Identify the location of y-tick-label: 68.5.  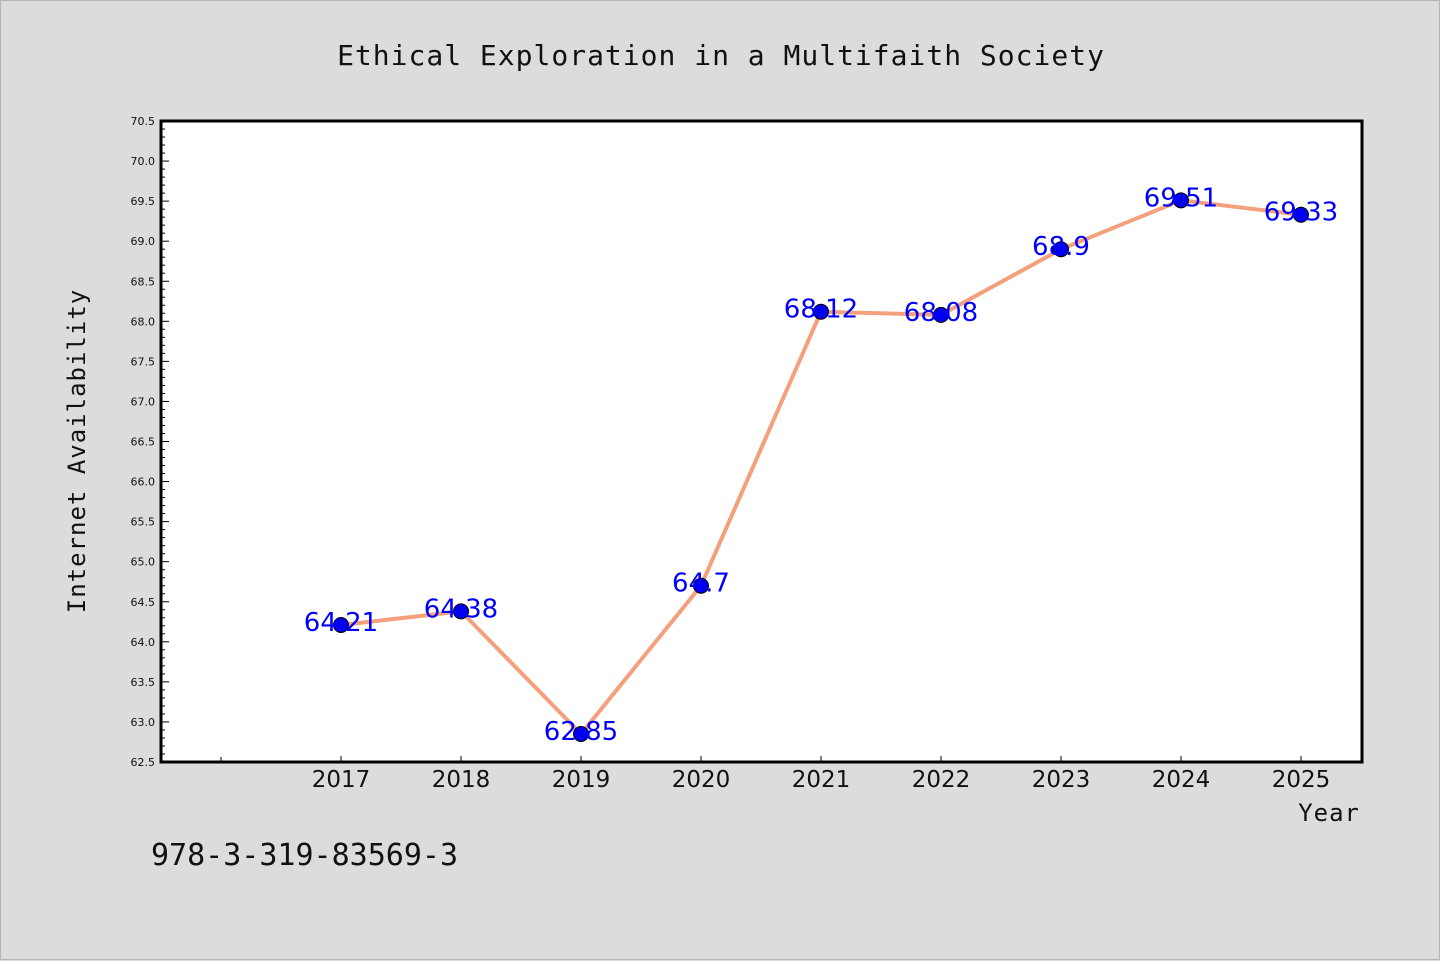
(143, 281).